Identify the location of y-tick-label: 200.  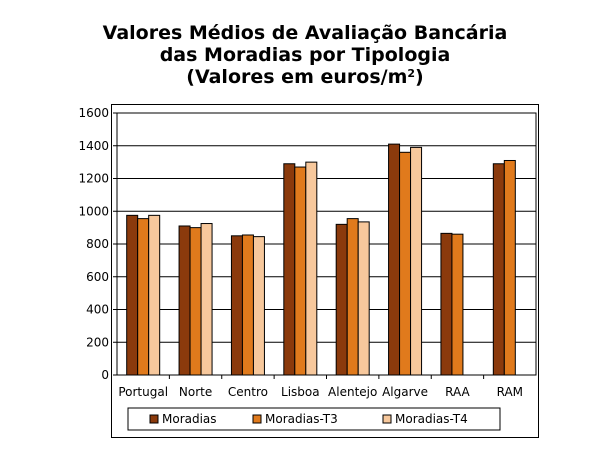
(97, 342).